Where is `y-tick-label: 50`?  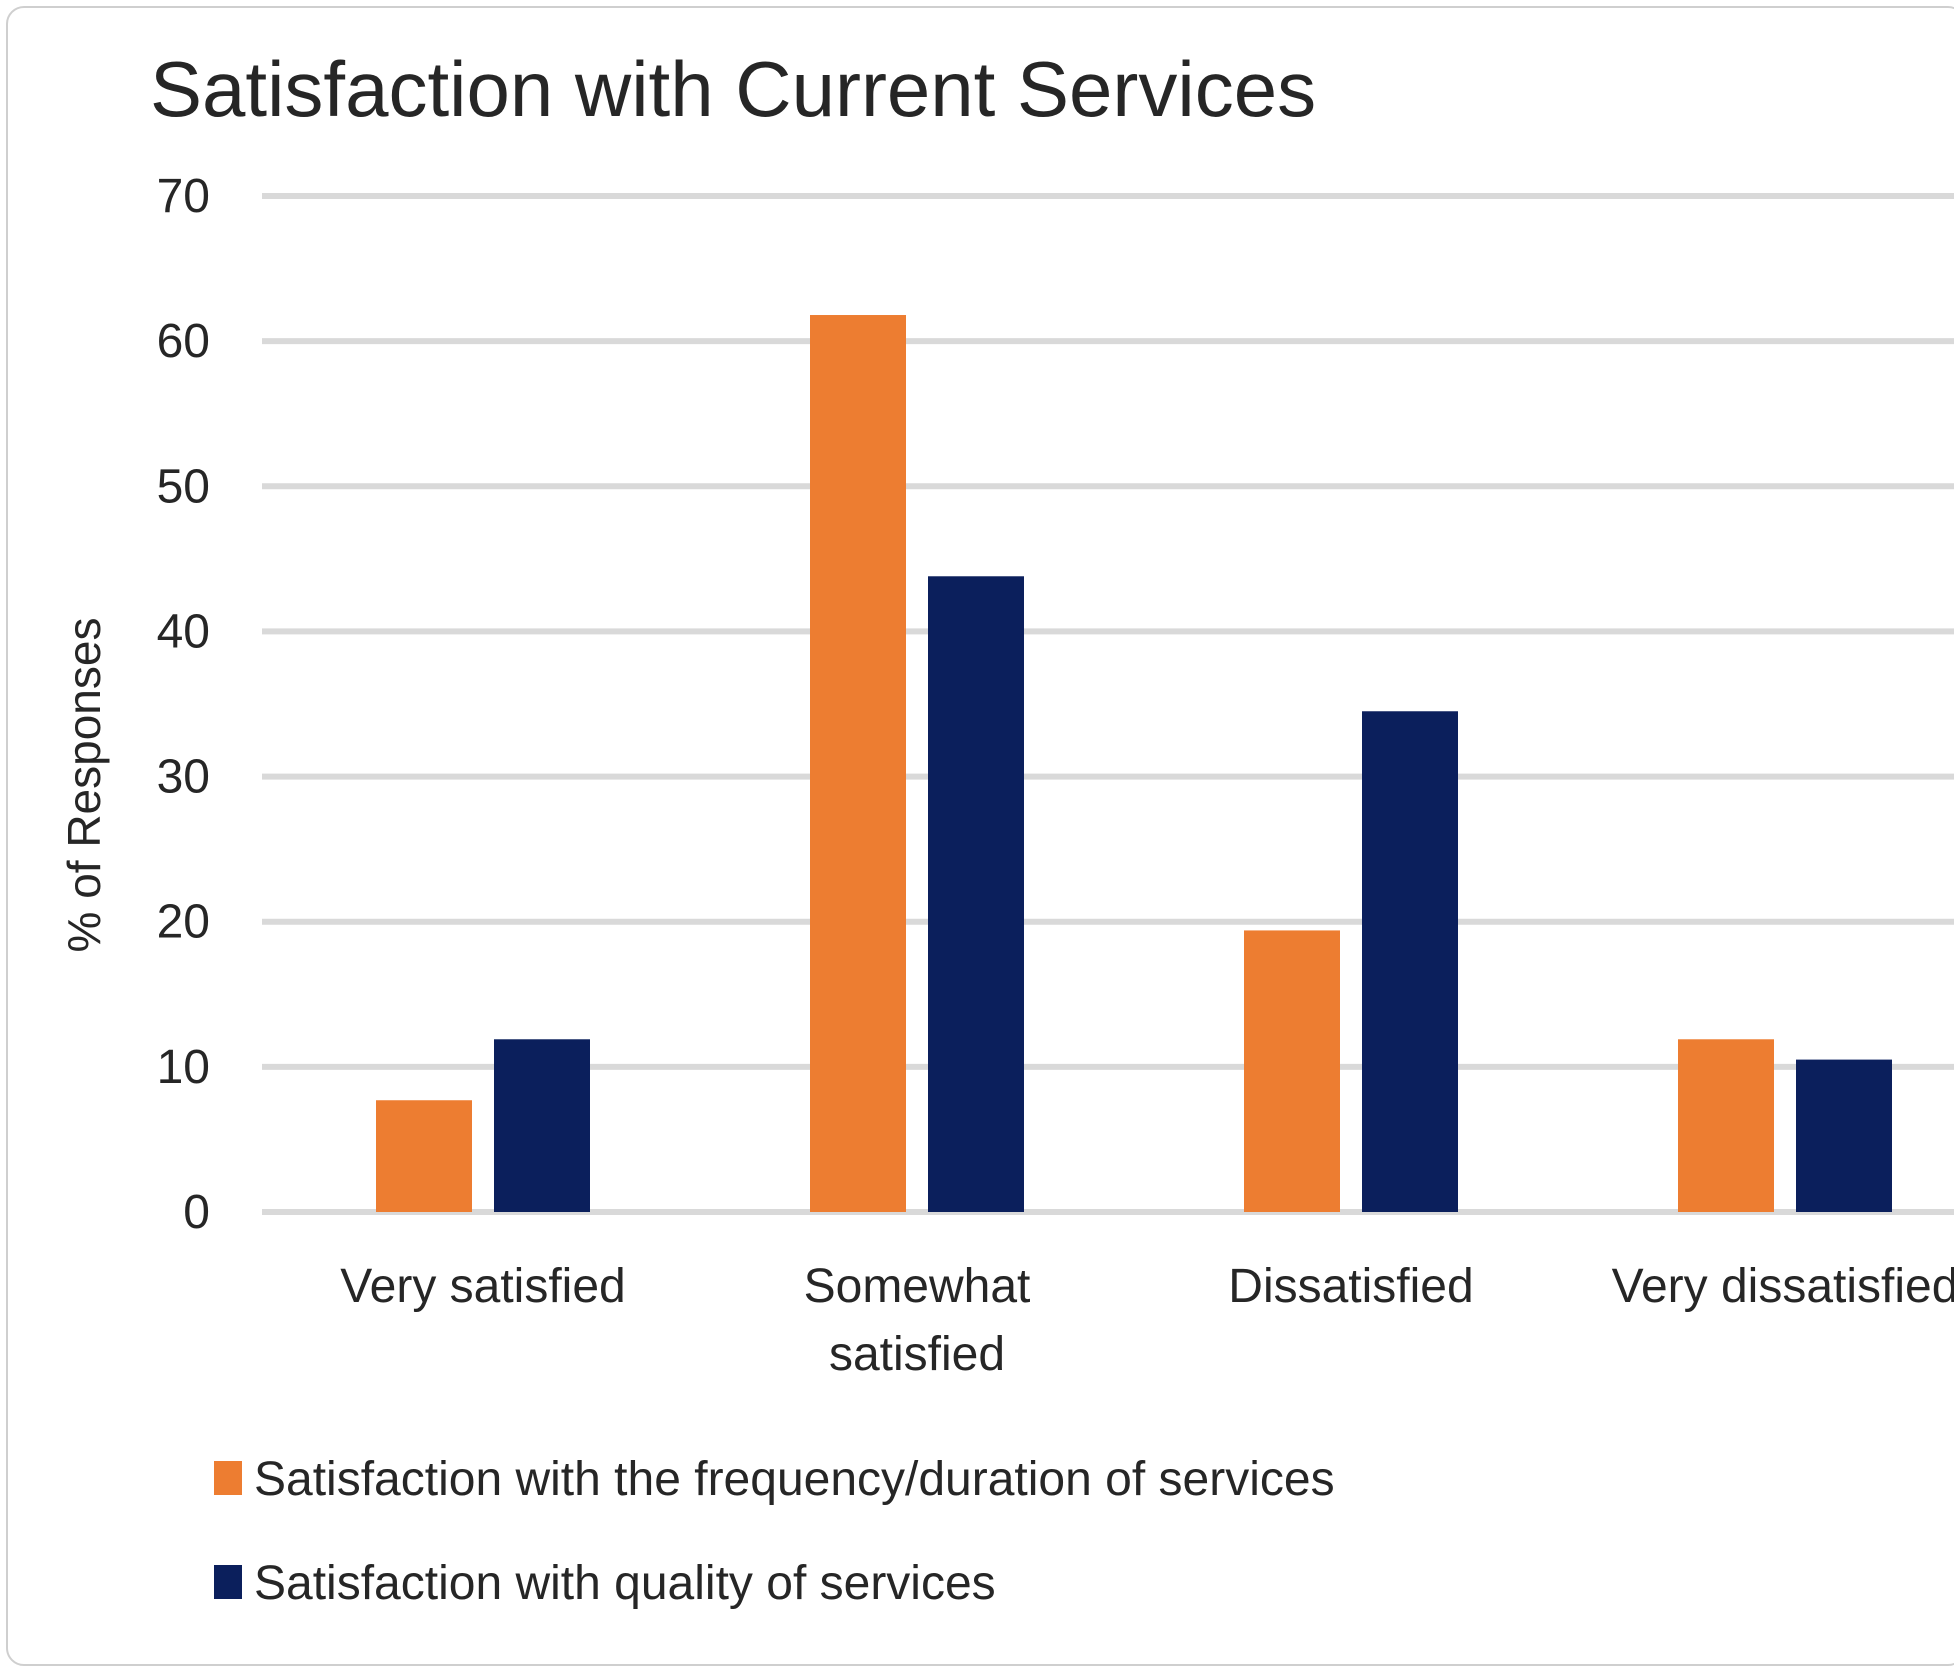
y-tick-label: 50 is located at coordinates (183, 486).